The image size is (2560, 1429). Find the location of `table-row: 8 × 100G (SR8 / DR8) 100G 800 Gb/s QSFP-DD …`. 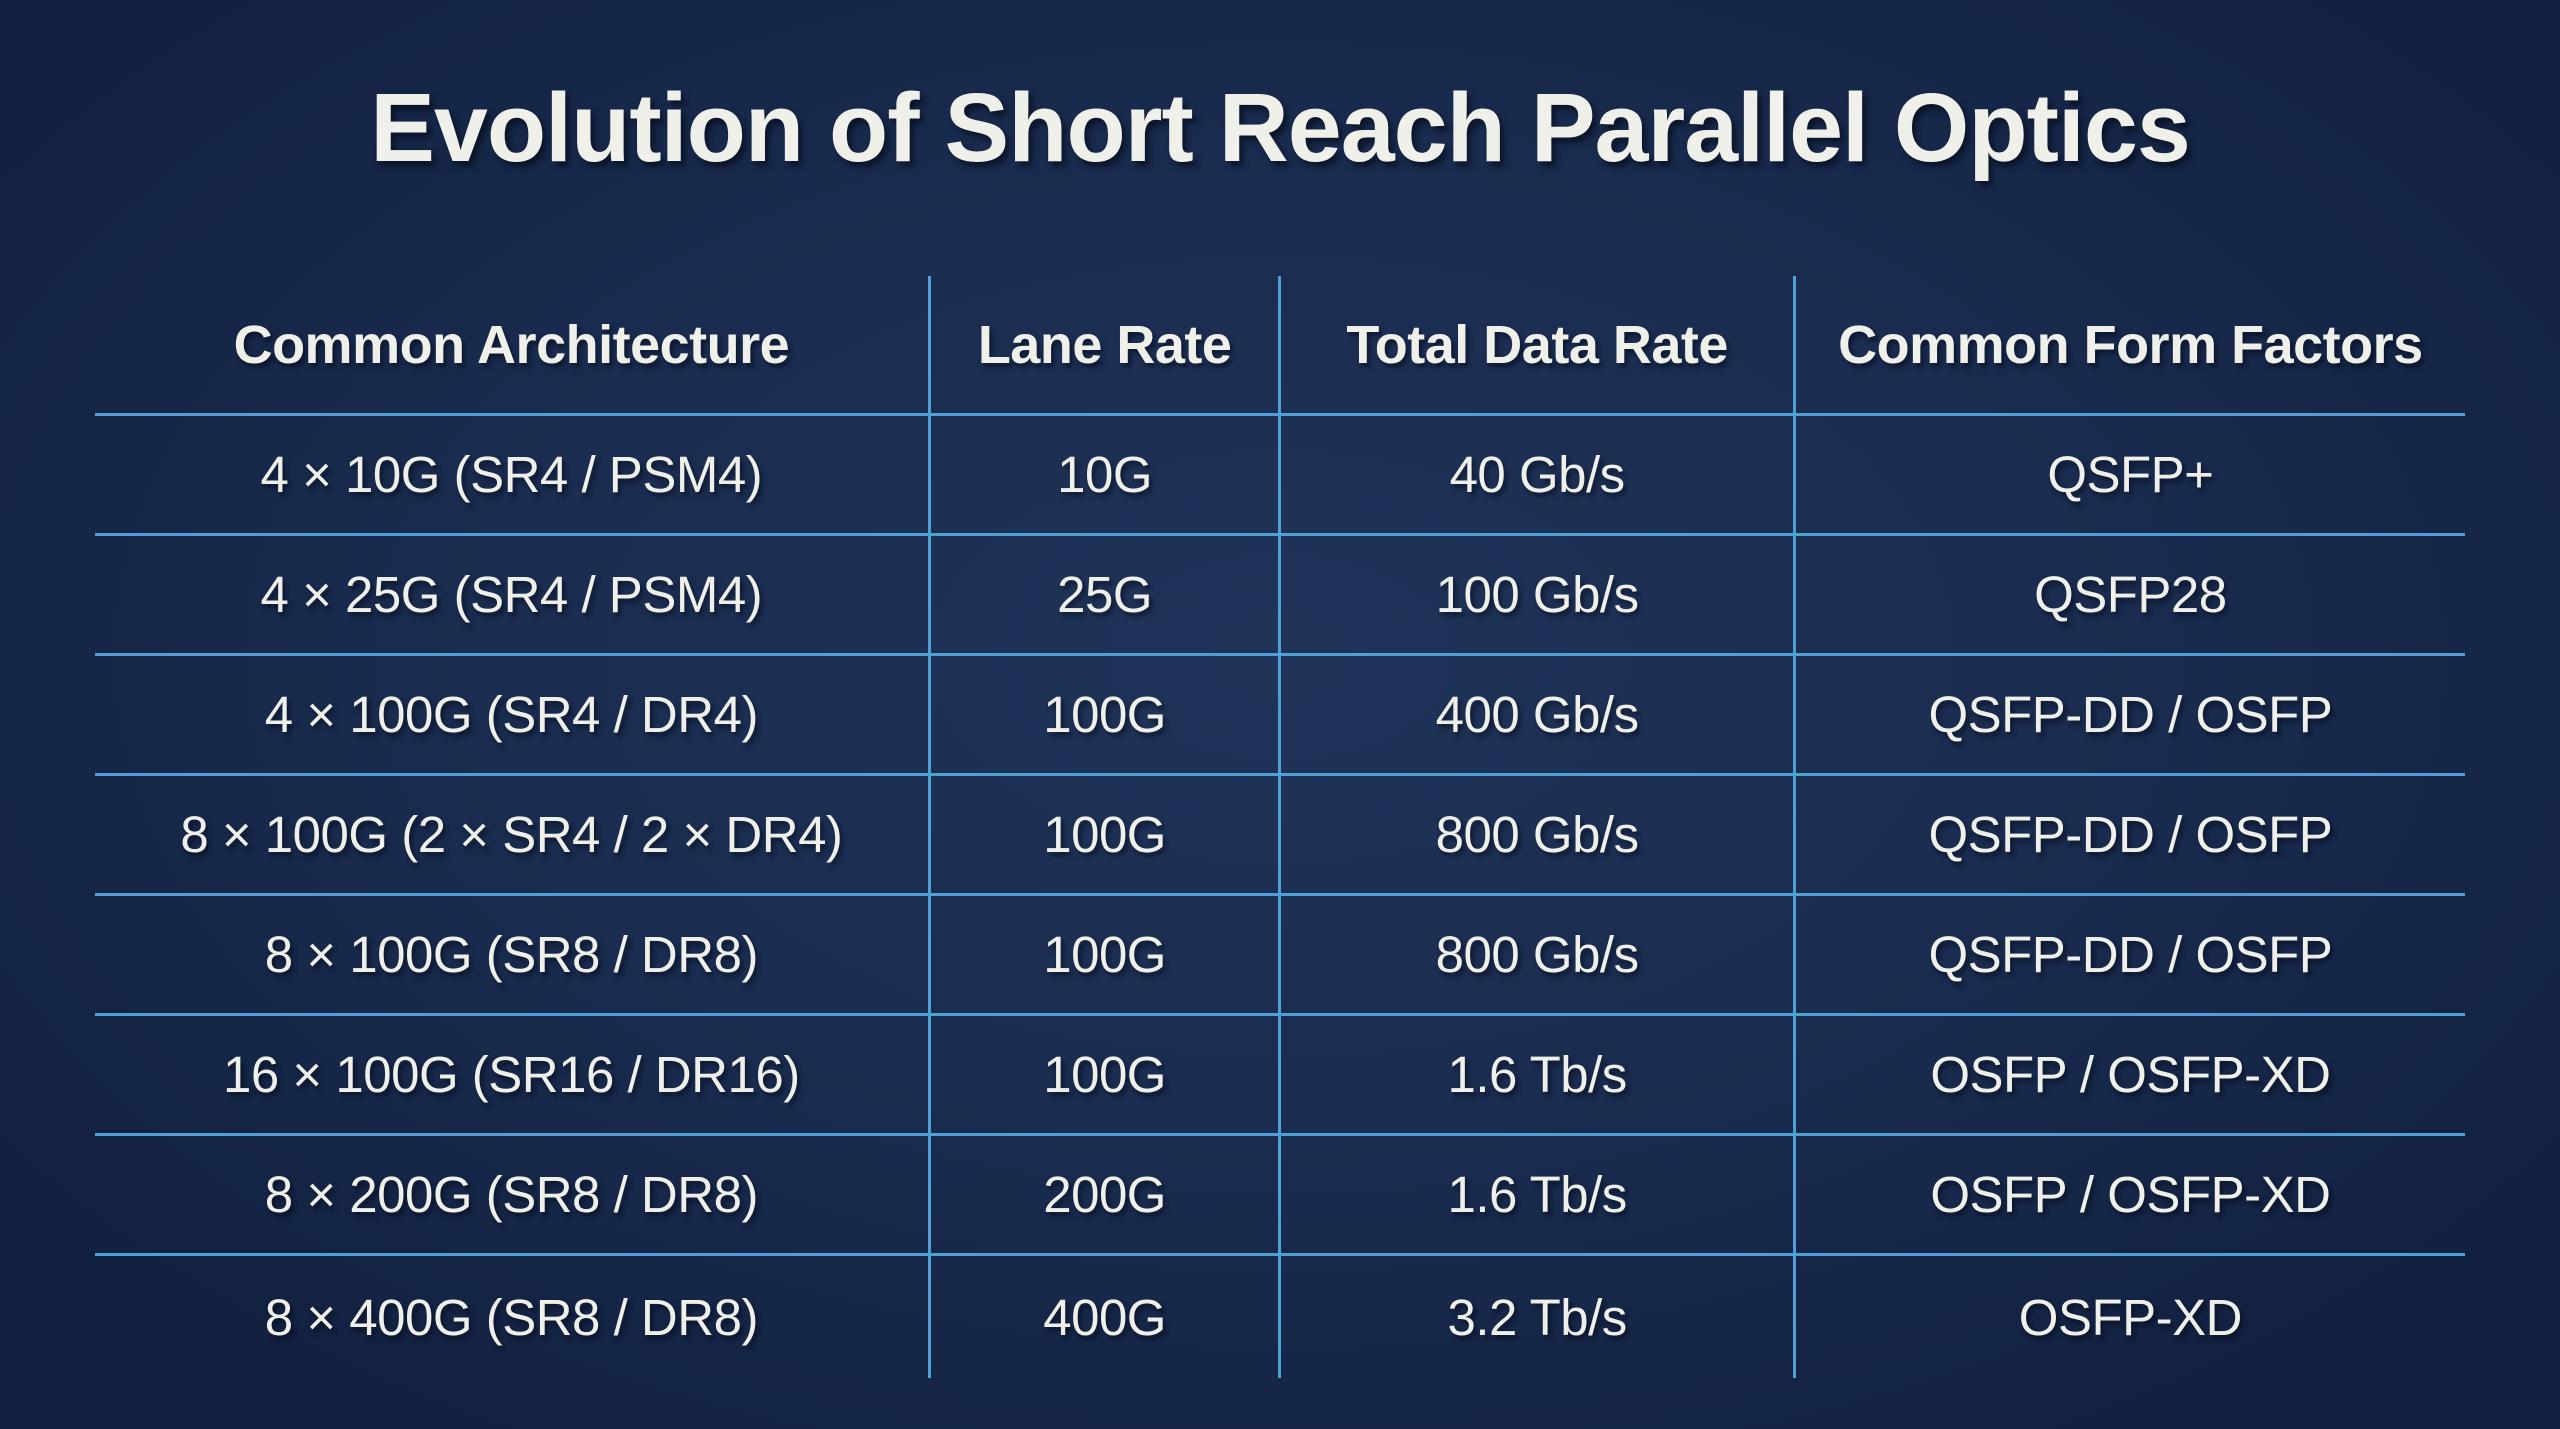

table-row: 8 × 100G (SR8 / DR8) 100G 800 Gb/s QSFP-DD … is located at coordinates (1280, 955).